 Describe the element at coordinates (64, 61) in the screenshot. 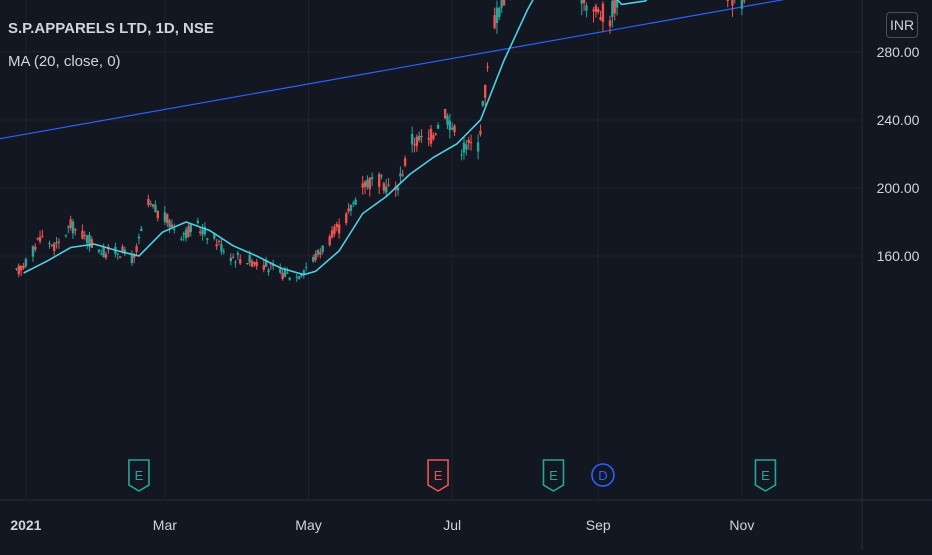

I see `ma-indicator-label: MA (20, close, 0)` at that location.